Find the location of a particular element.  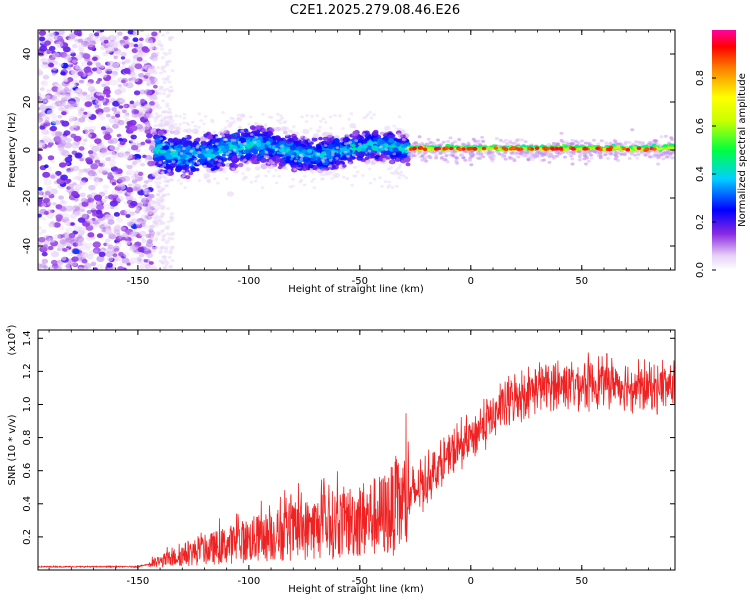

colorbar-tick-label: 0.2 is located at coordinates (700, 222).